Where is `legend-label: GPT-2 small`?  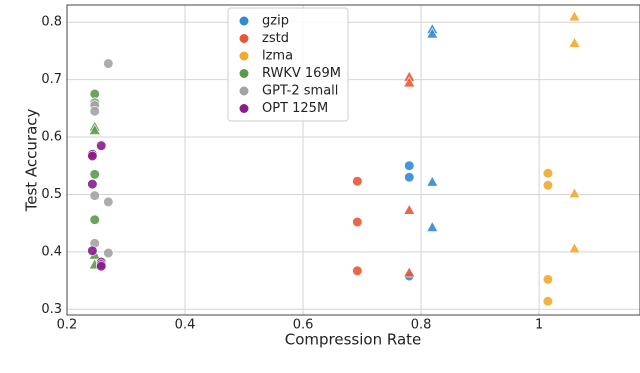 legend-label: GPT-2 small is located at coordinates (300, 91).